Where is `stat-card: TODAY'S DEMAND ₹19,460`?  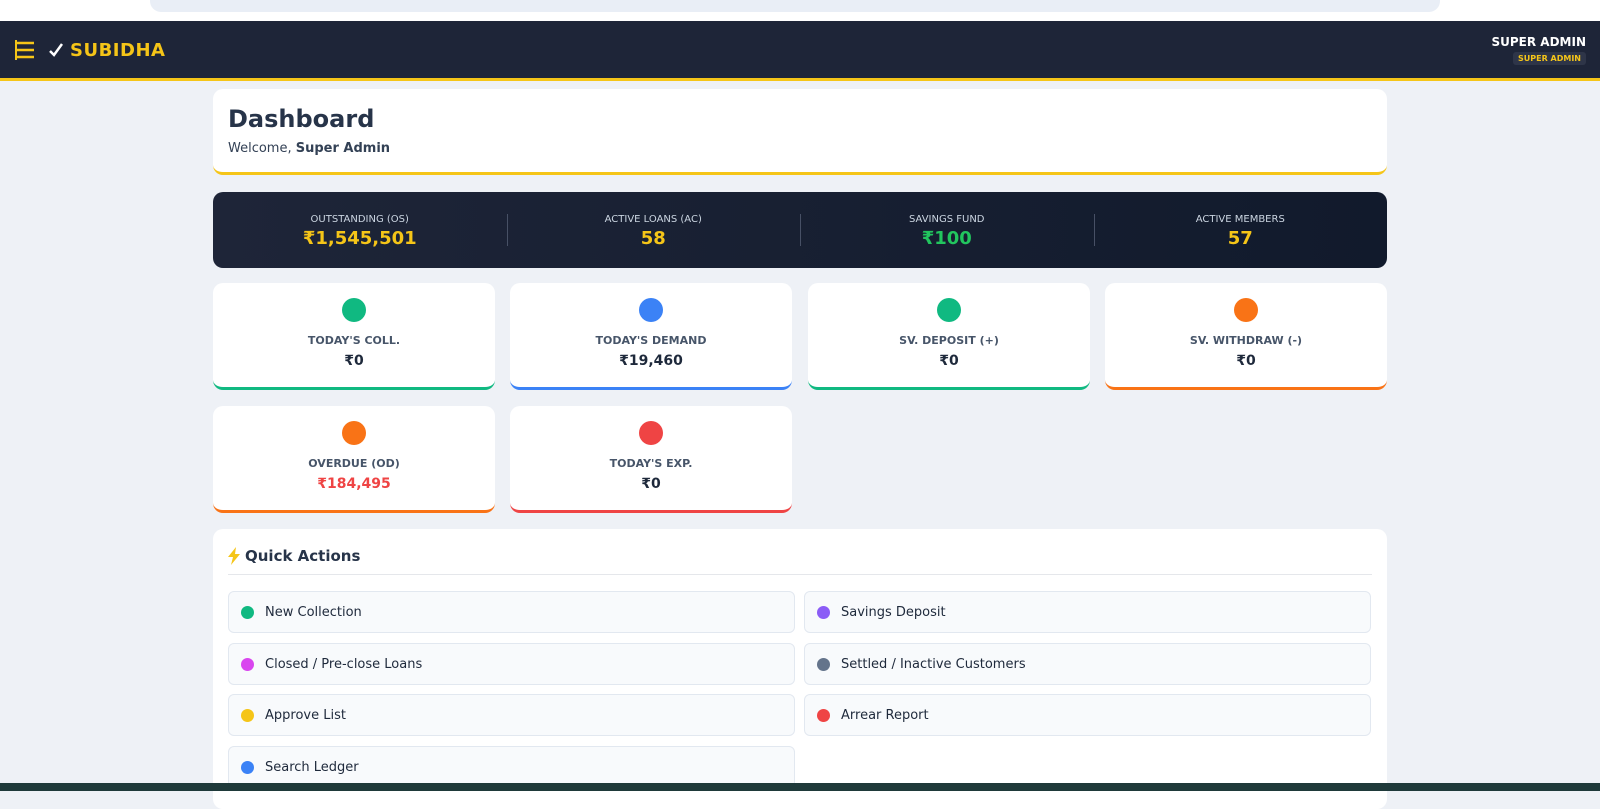 stat-card: TODAY'S DEMAND ₹19,460 is located at coordinates (651, 336).